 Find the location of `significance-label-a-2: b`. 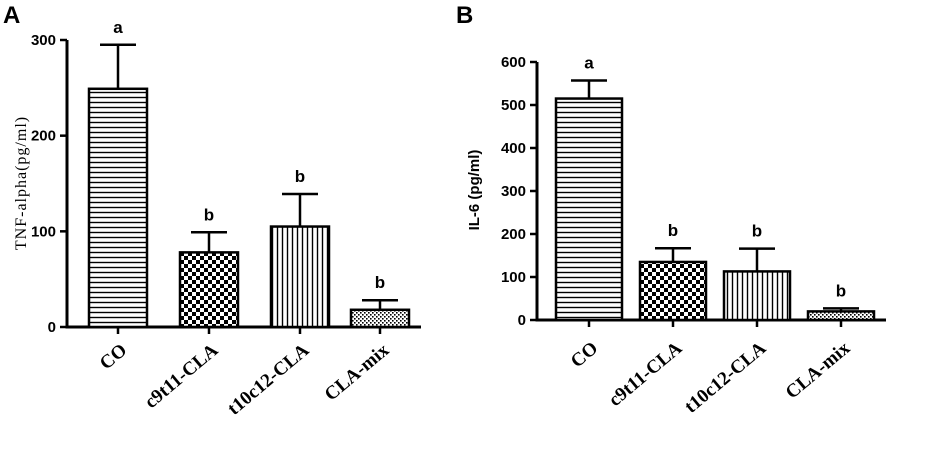

significance-label-a-2: b is located at coordinates (300, 176).